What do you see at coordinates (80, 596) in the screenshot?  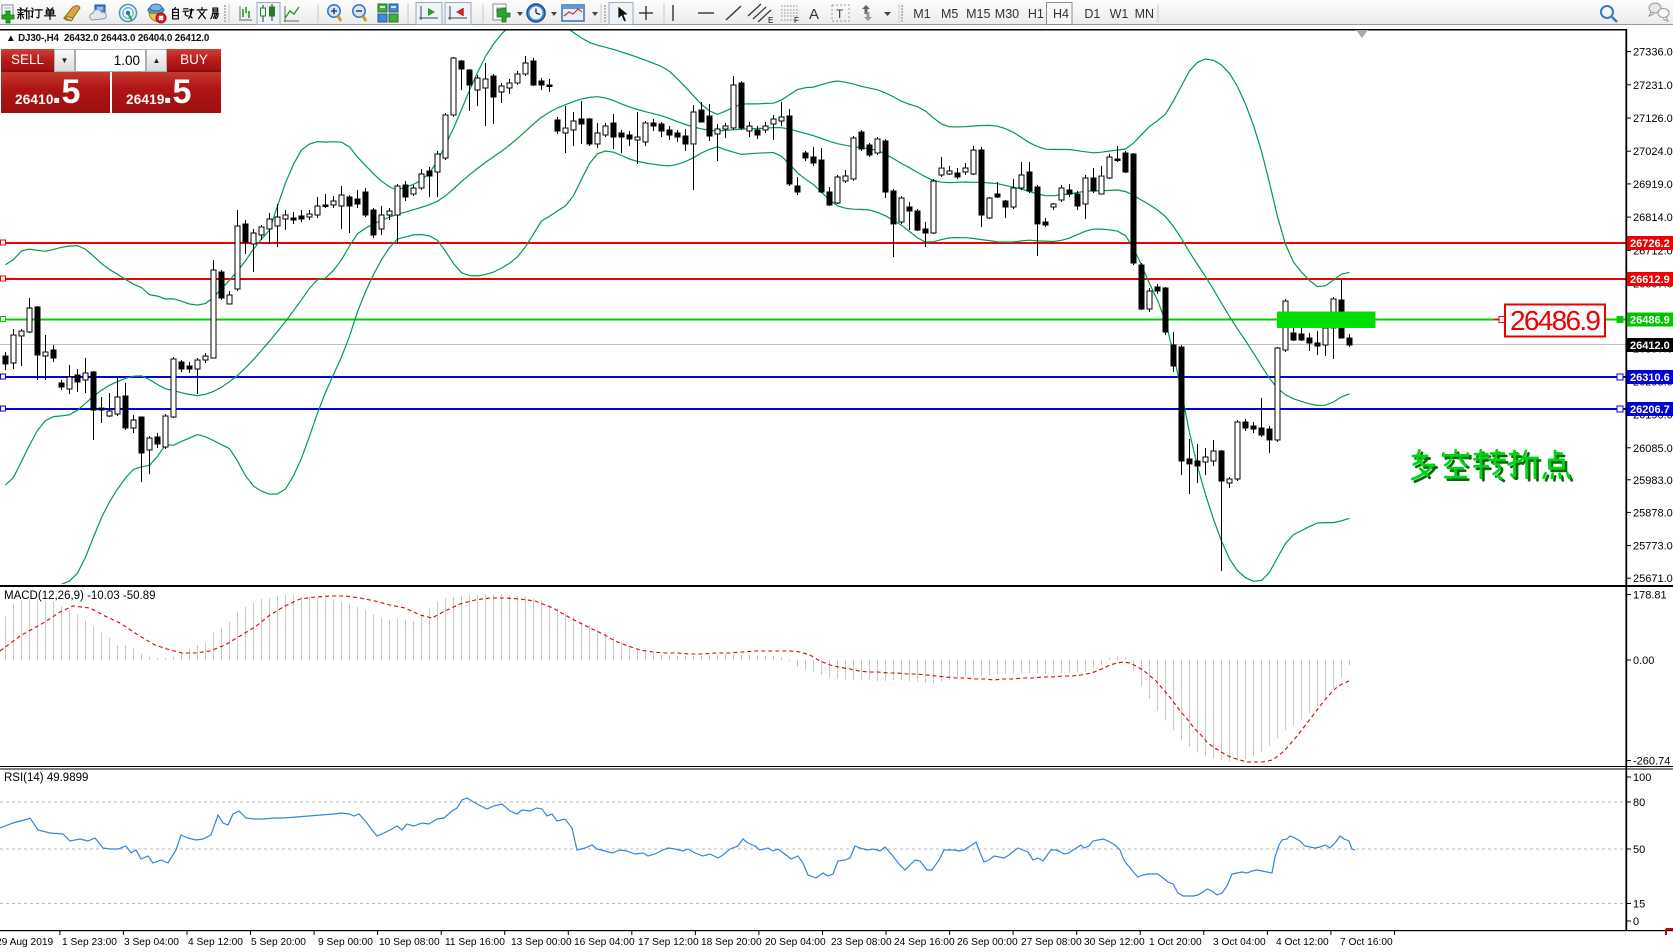 I see `svg-text: MACD(12,26,9) -10.03 -50.89` at bounding box center [80, 596].